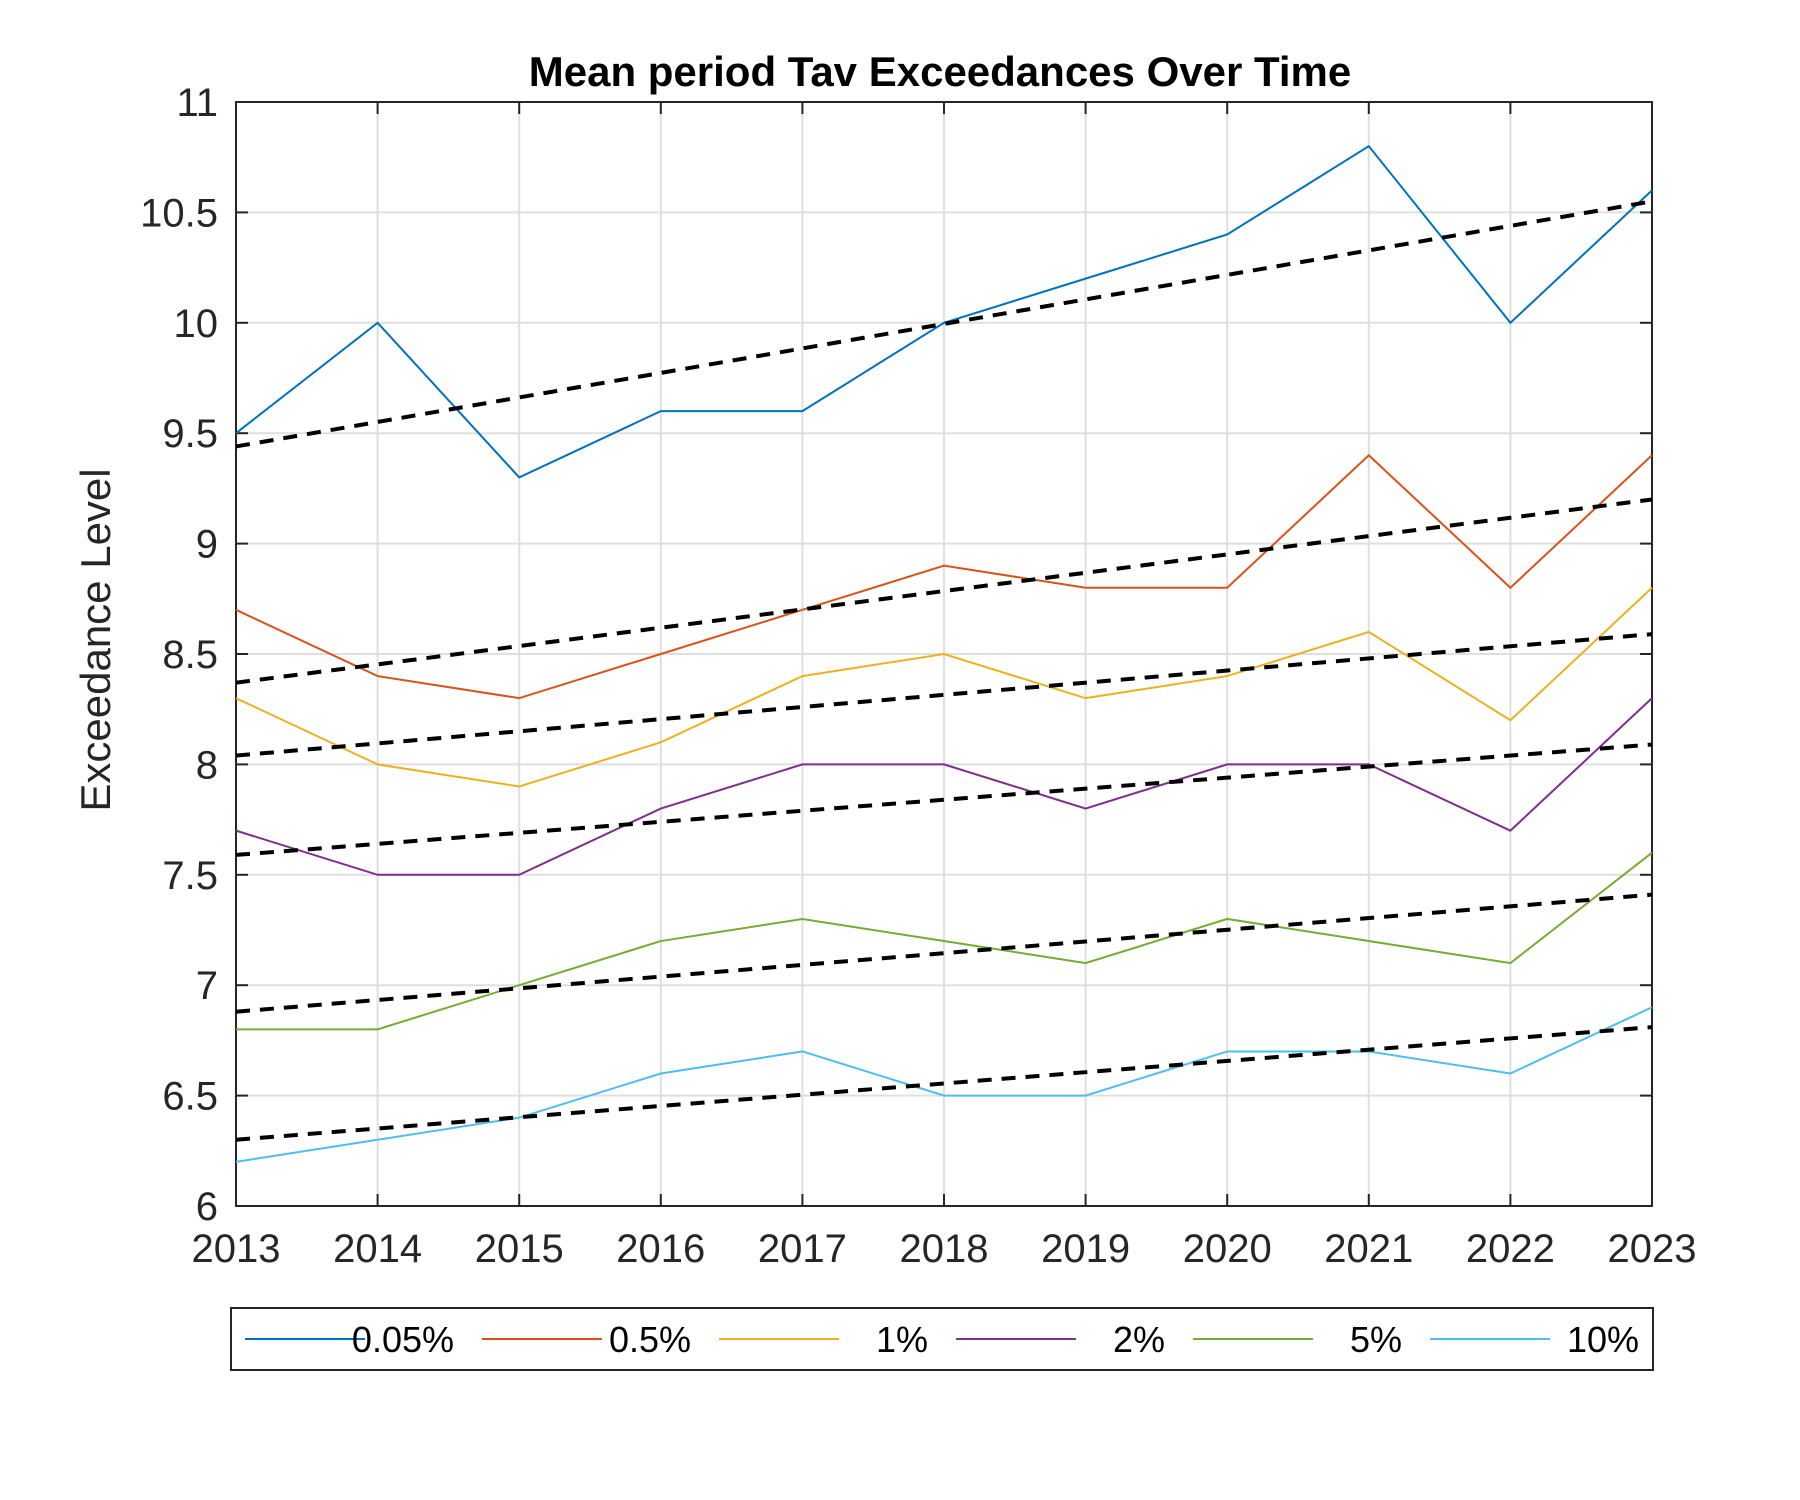  I want to click on y-tick-label: 11, so click(197, 103).